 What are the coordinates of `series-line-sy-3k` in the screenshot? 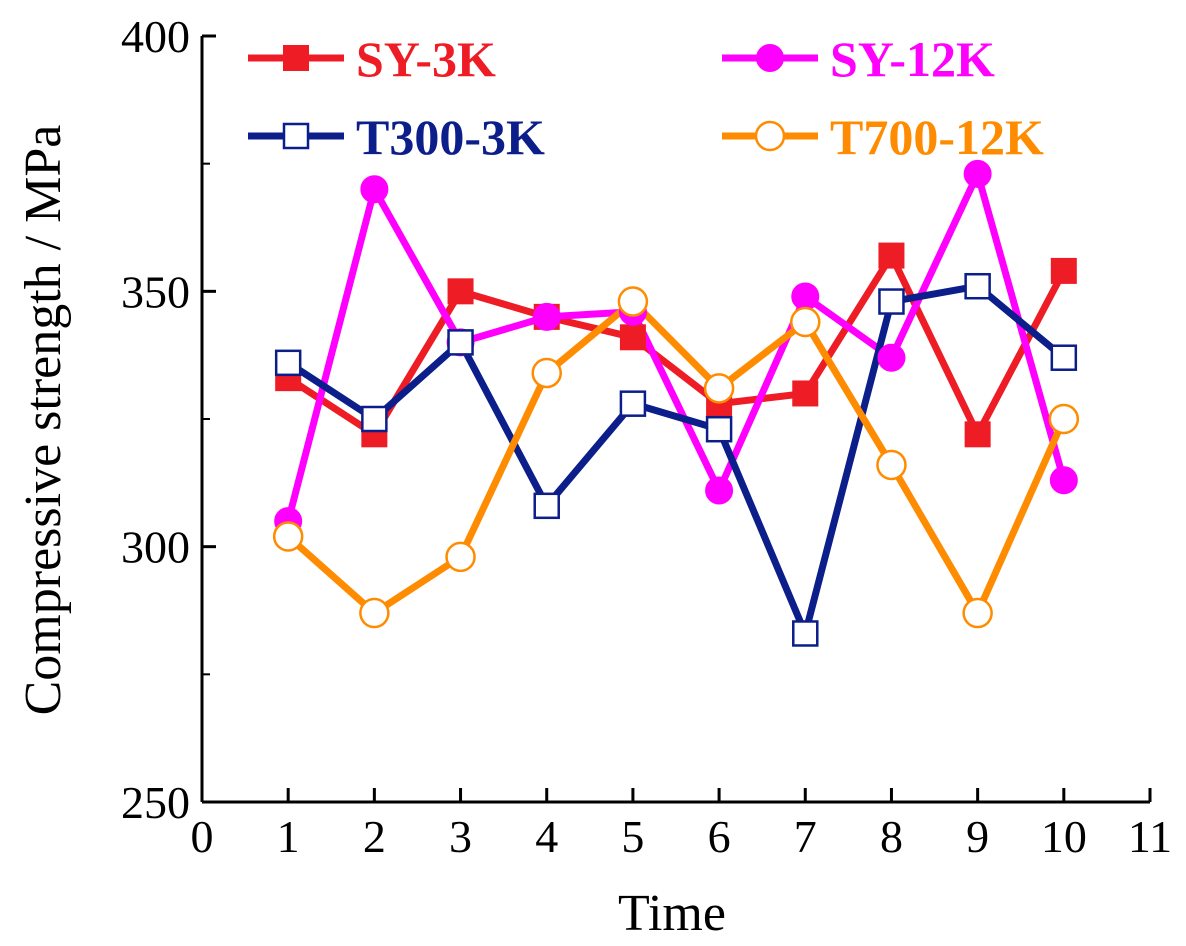 It's located at (676, 345).